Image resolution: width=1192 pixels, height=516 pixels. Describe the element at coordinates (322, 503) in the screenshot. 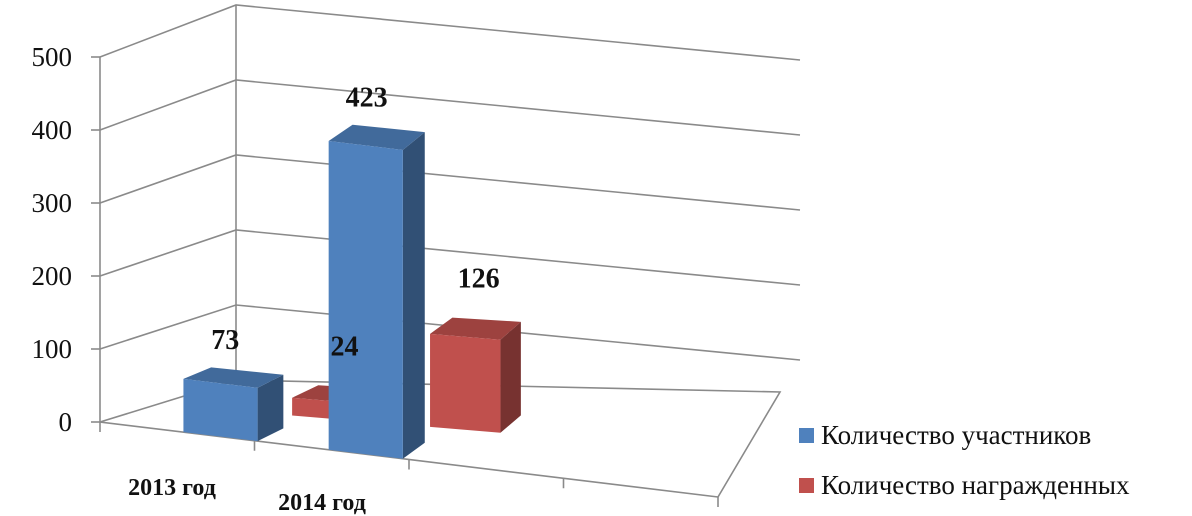

I see `x-category-label: 2014 год` at that location.